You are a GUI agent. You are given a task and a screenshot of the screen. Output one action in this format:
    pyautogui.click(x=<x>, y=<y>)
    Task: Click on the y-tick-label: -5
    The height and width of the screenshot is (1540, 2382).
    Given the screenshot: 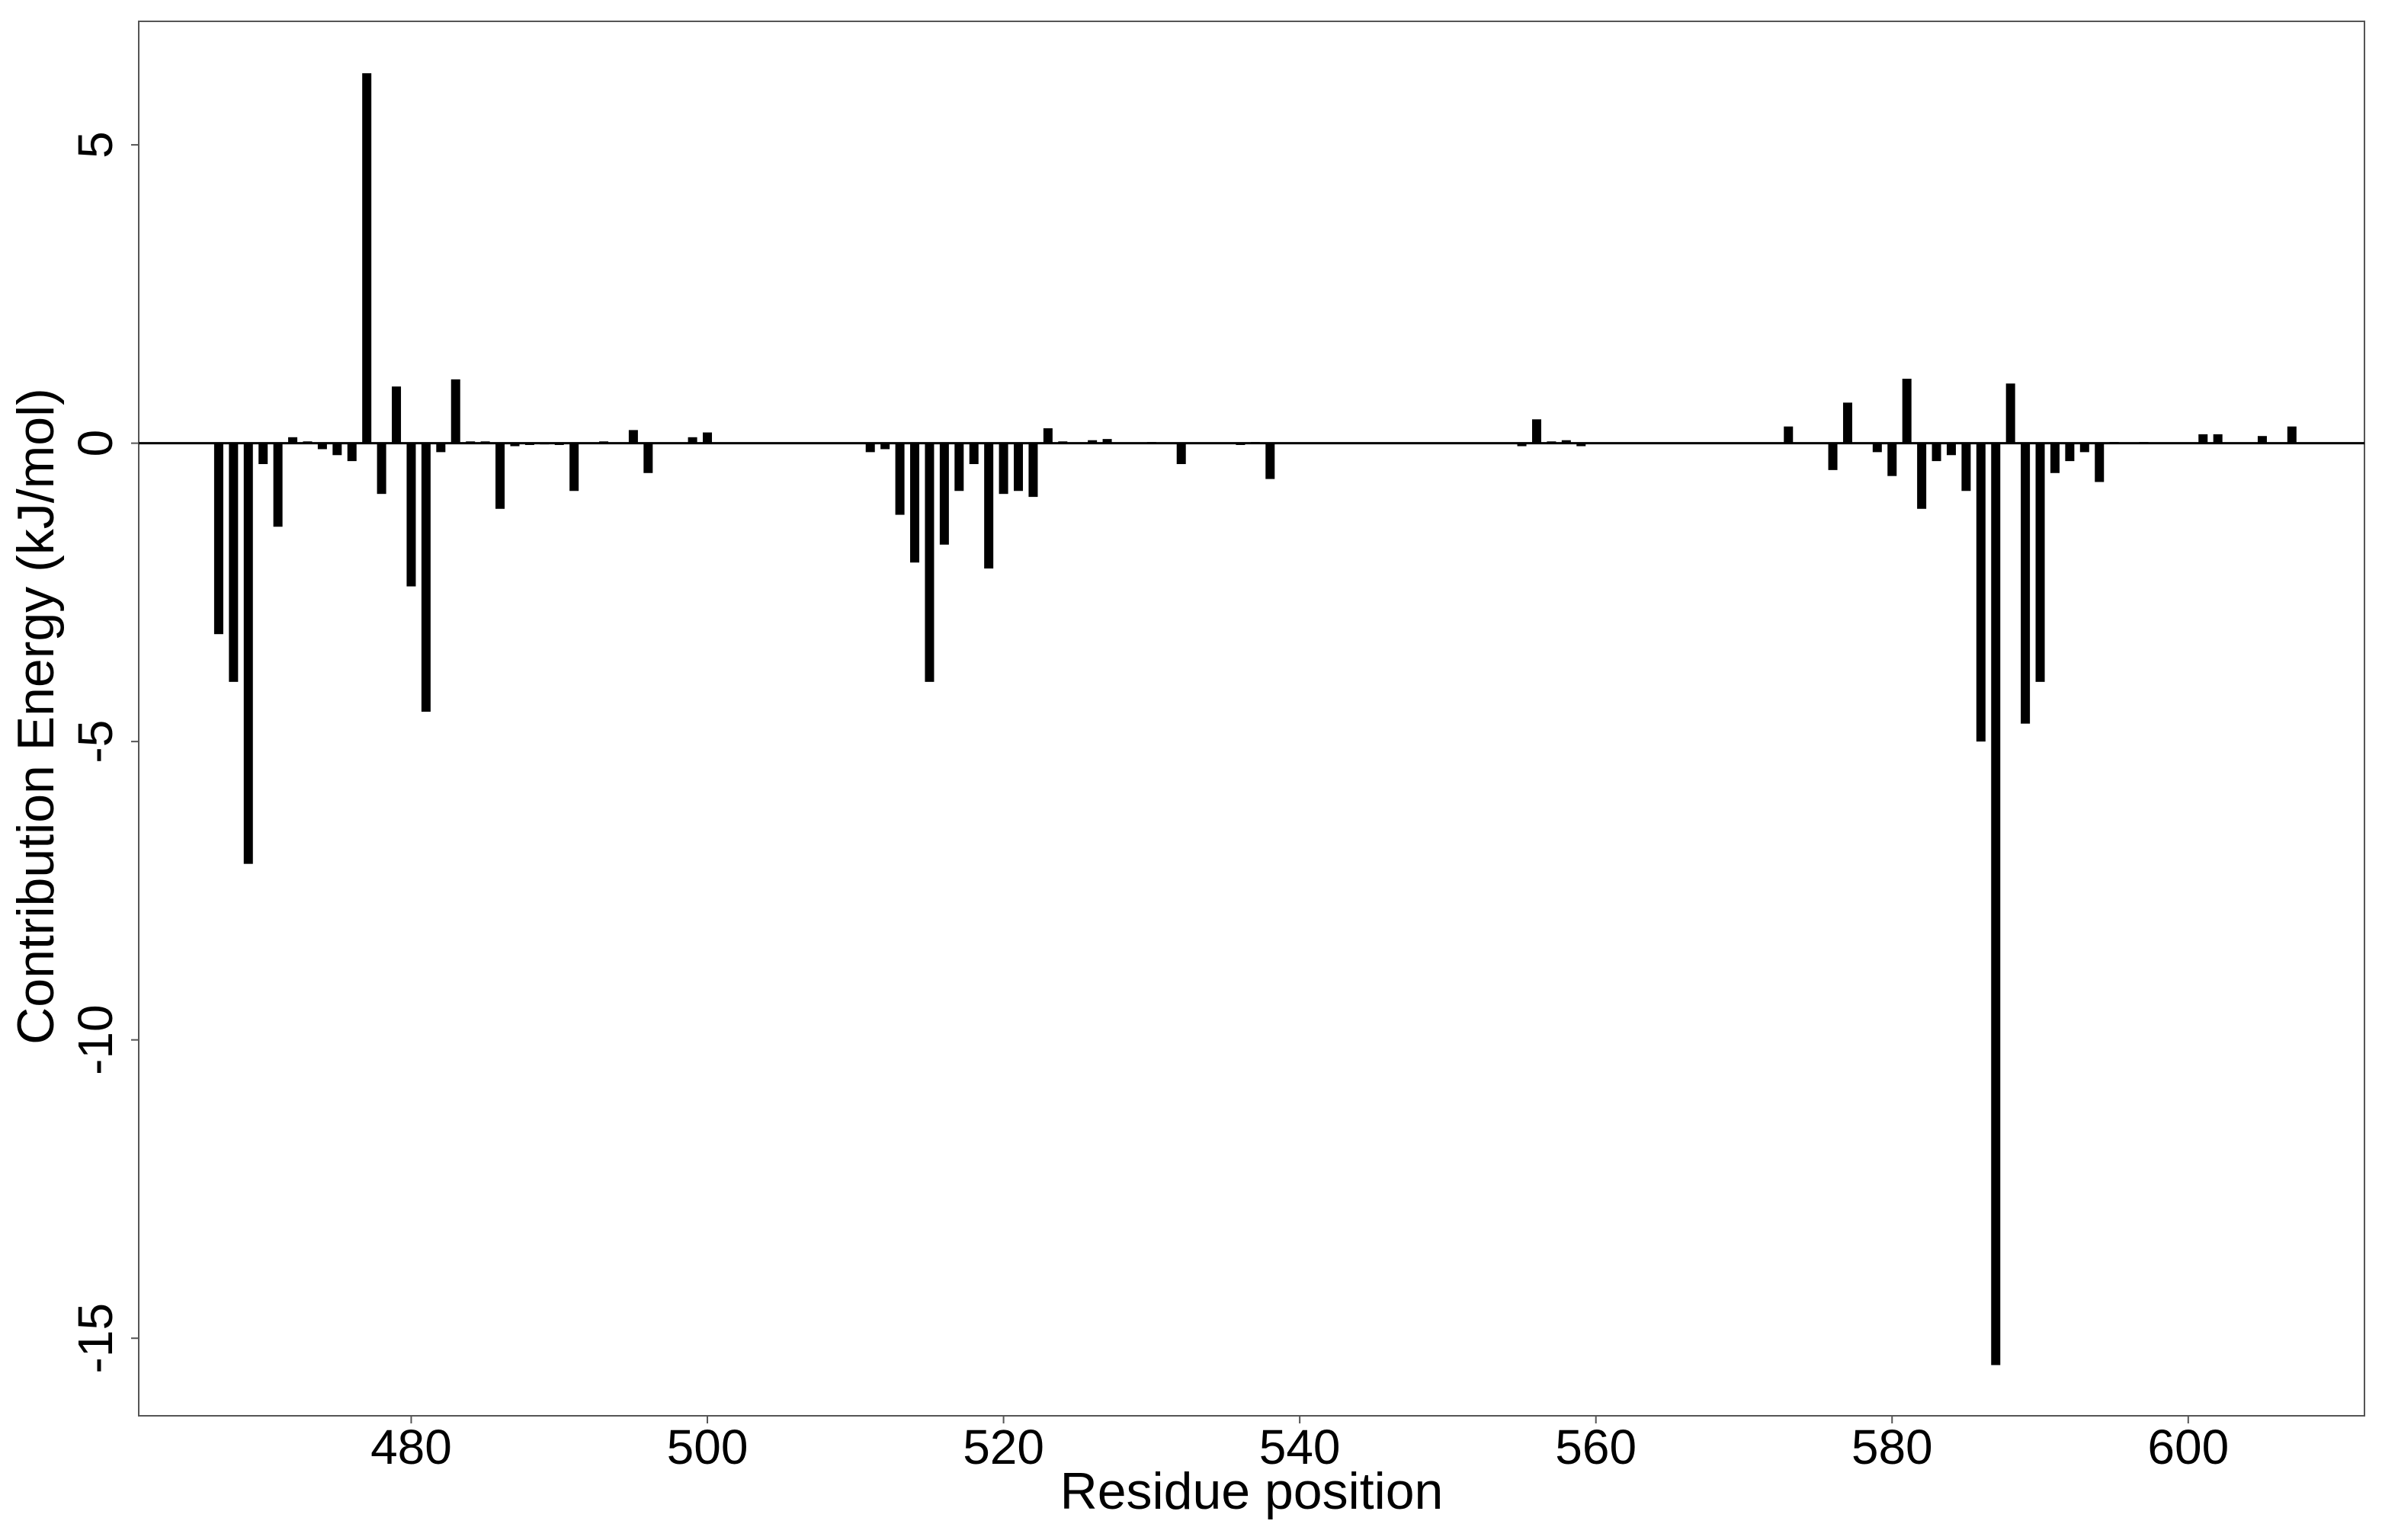 What is the action you would take?
    pyautogui.click(x=95, y=742)
    